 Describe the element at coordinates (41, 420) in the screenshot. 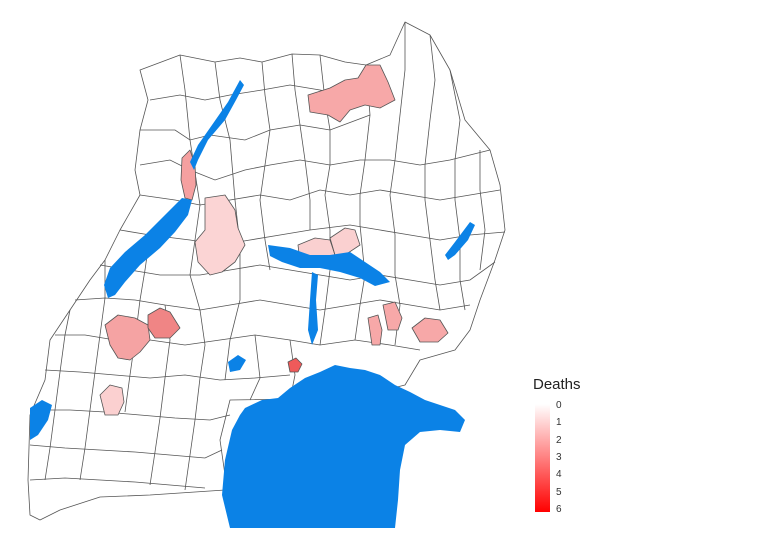

I see `lake-edward` at that location.